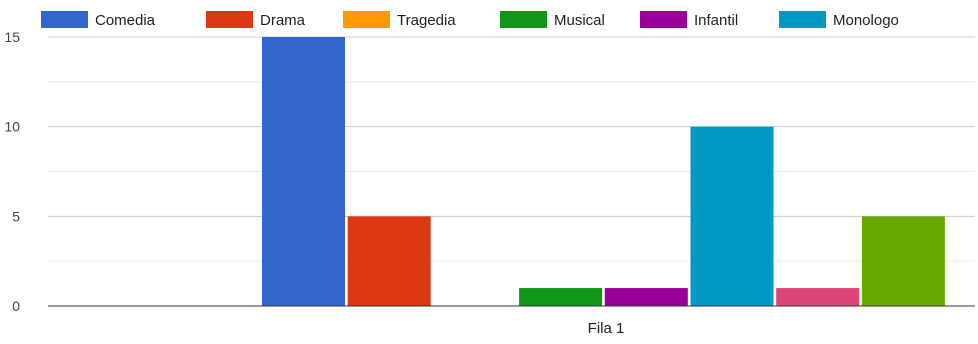  What do you see at coordinates (16, 306) in the screenshot?
I see `y-tick-label: 0` at bounding box center [16, 306].